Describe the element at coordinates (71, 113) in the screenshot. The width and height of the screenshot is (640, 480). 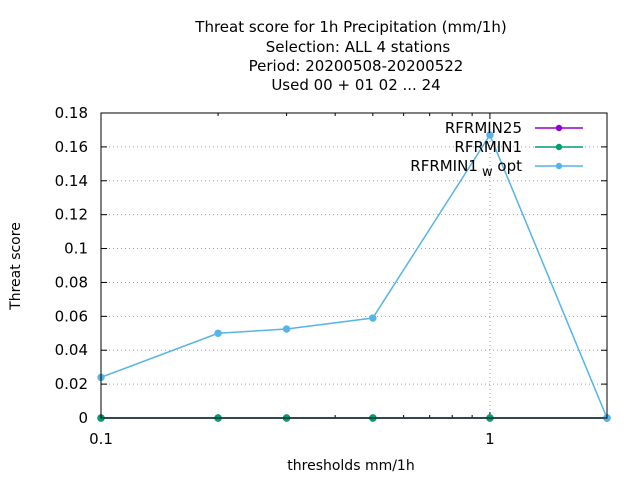
I see `y-tick-label: 0.18` at that location.